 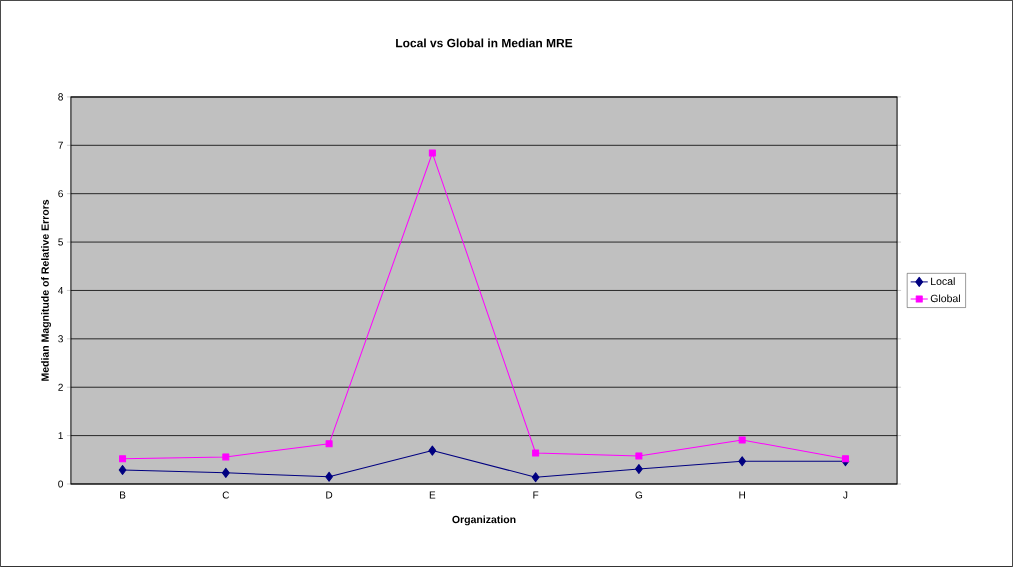 What do you see at coordinates (639, 495) in the screenshot?
I see `x-tick-label: G` at bounding box center [639, 495].